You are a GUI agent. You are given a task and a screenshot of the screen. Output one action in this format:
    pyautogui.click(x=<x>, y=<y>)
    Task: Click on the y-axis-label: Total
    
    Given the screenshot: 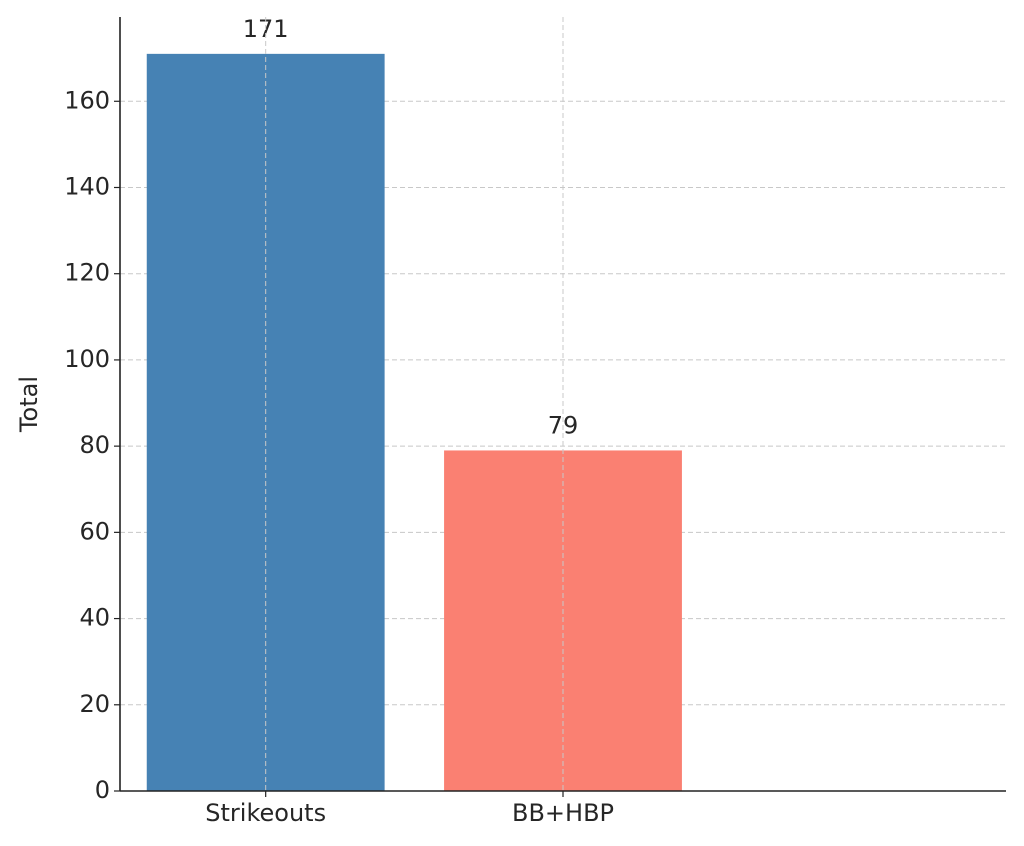 What is the action you would take?
    pyautogui.click(x=29, y=404)
    